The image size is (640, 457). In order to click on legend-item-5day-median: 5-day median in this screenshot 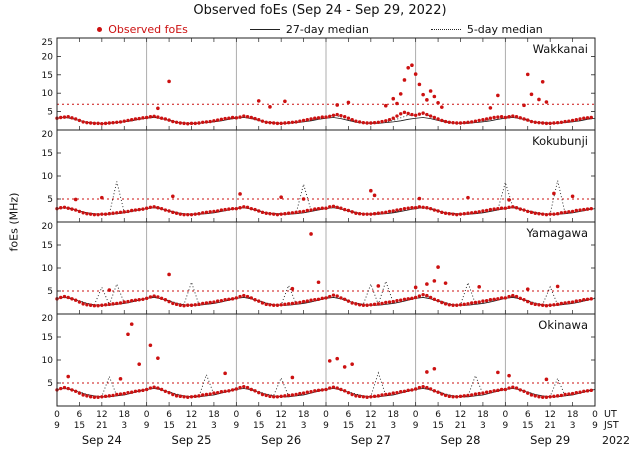, I will do `click(486, 29)`.